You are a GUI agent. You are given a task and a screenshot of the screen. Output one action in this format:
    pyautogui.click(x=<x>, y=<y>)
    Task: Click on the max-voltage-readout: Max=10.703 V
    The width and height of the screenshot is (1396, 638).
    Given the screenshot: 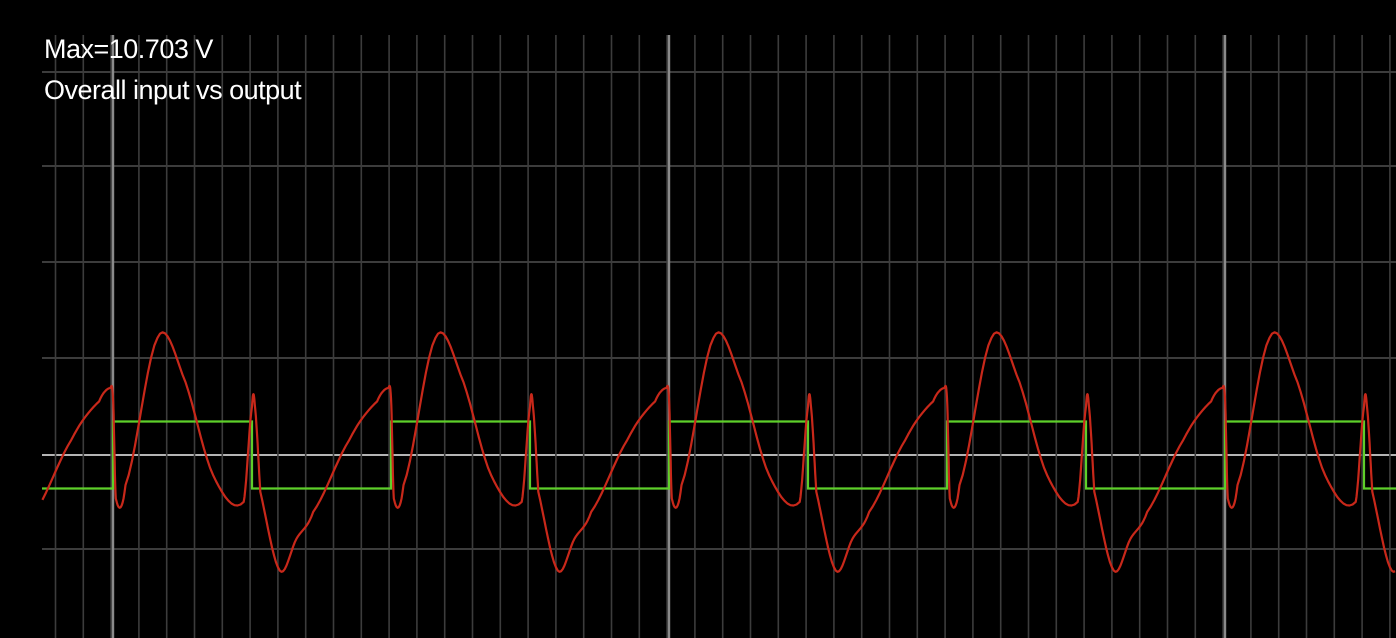 What is the action you would take?
    pyautogui.click(x=128, y=49)
    